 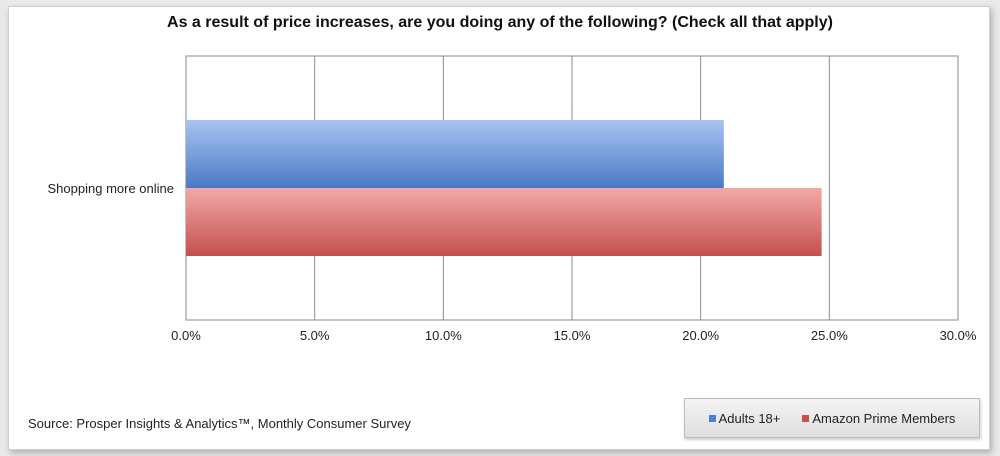 What do you see at coordinates (878, 418) in the screenshot?
I see `legend-item-prime: Amazon Prime Members` at bounding box center [878, 418].